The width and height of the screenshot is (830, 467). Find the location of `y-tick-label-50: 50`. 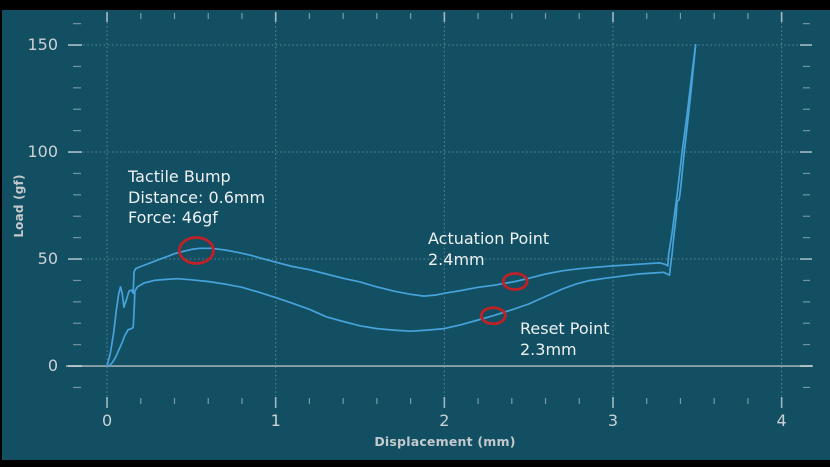

y-tick-label-50: 50 is located at coordinates (47, 259).